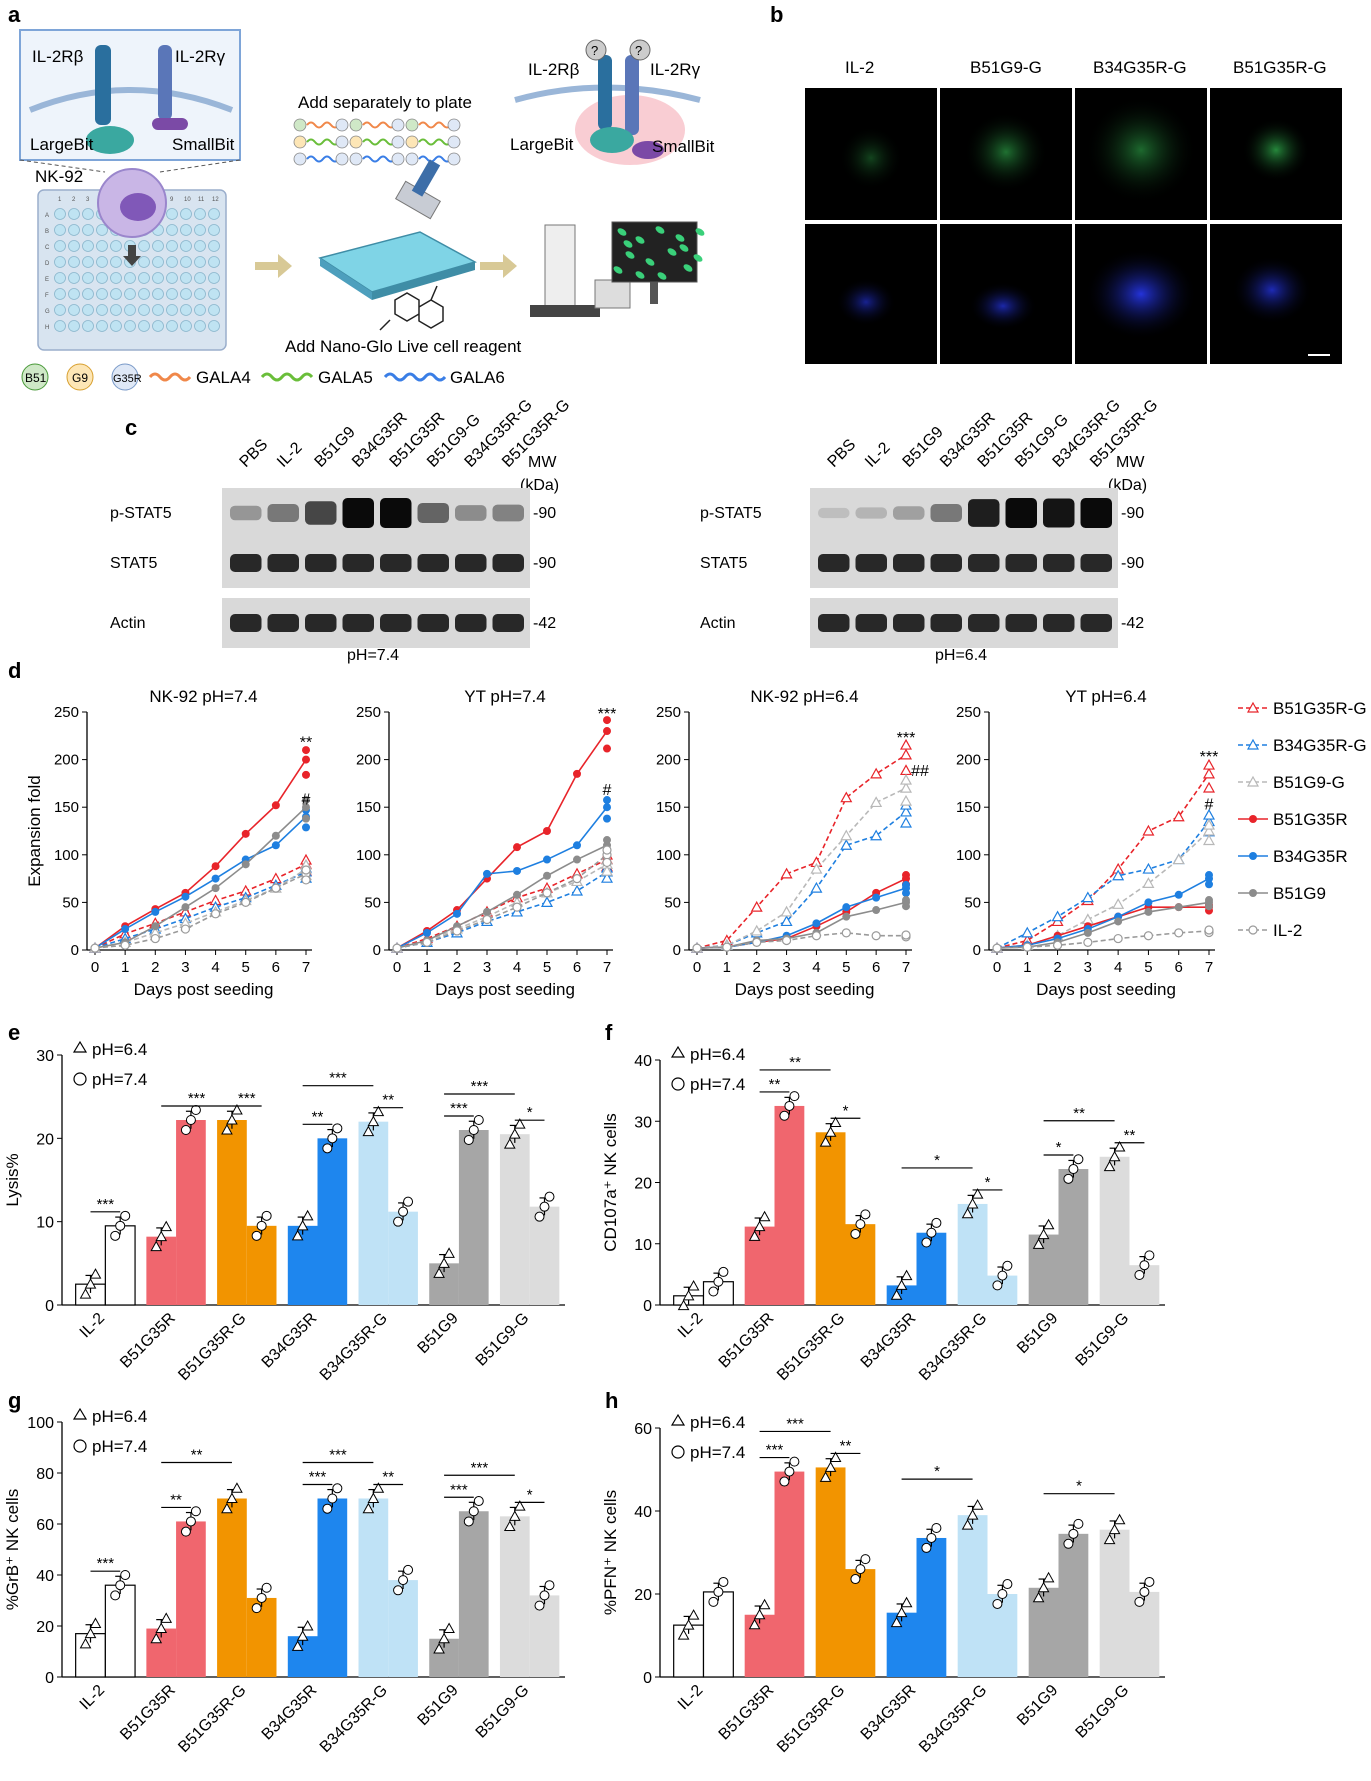  What do you see at coordinates (846, 967) in the screenshot?
I see `x-tick-label: 5` at bounding box center [846, 967].